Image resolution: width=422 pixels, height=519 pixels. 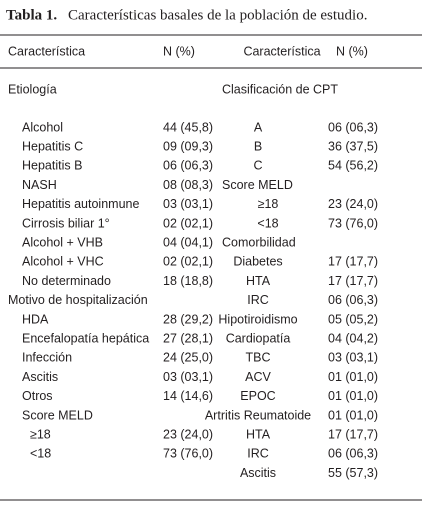 What do you see at coordinates (353, 473) in the screenshot?
I see `row-value: 55 (57,3)` at bounding box center [353, 473].